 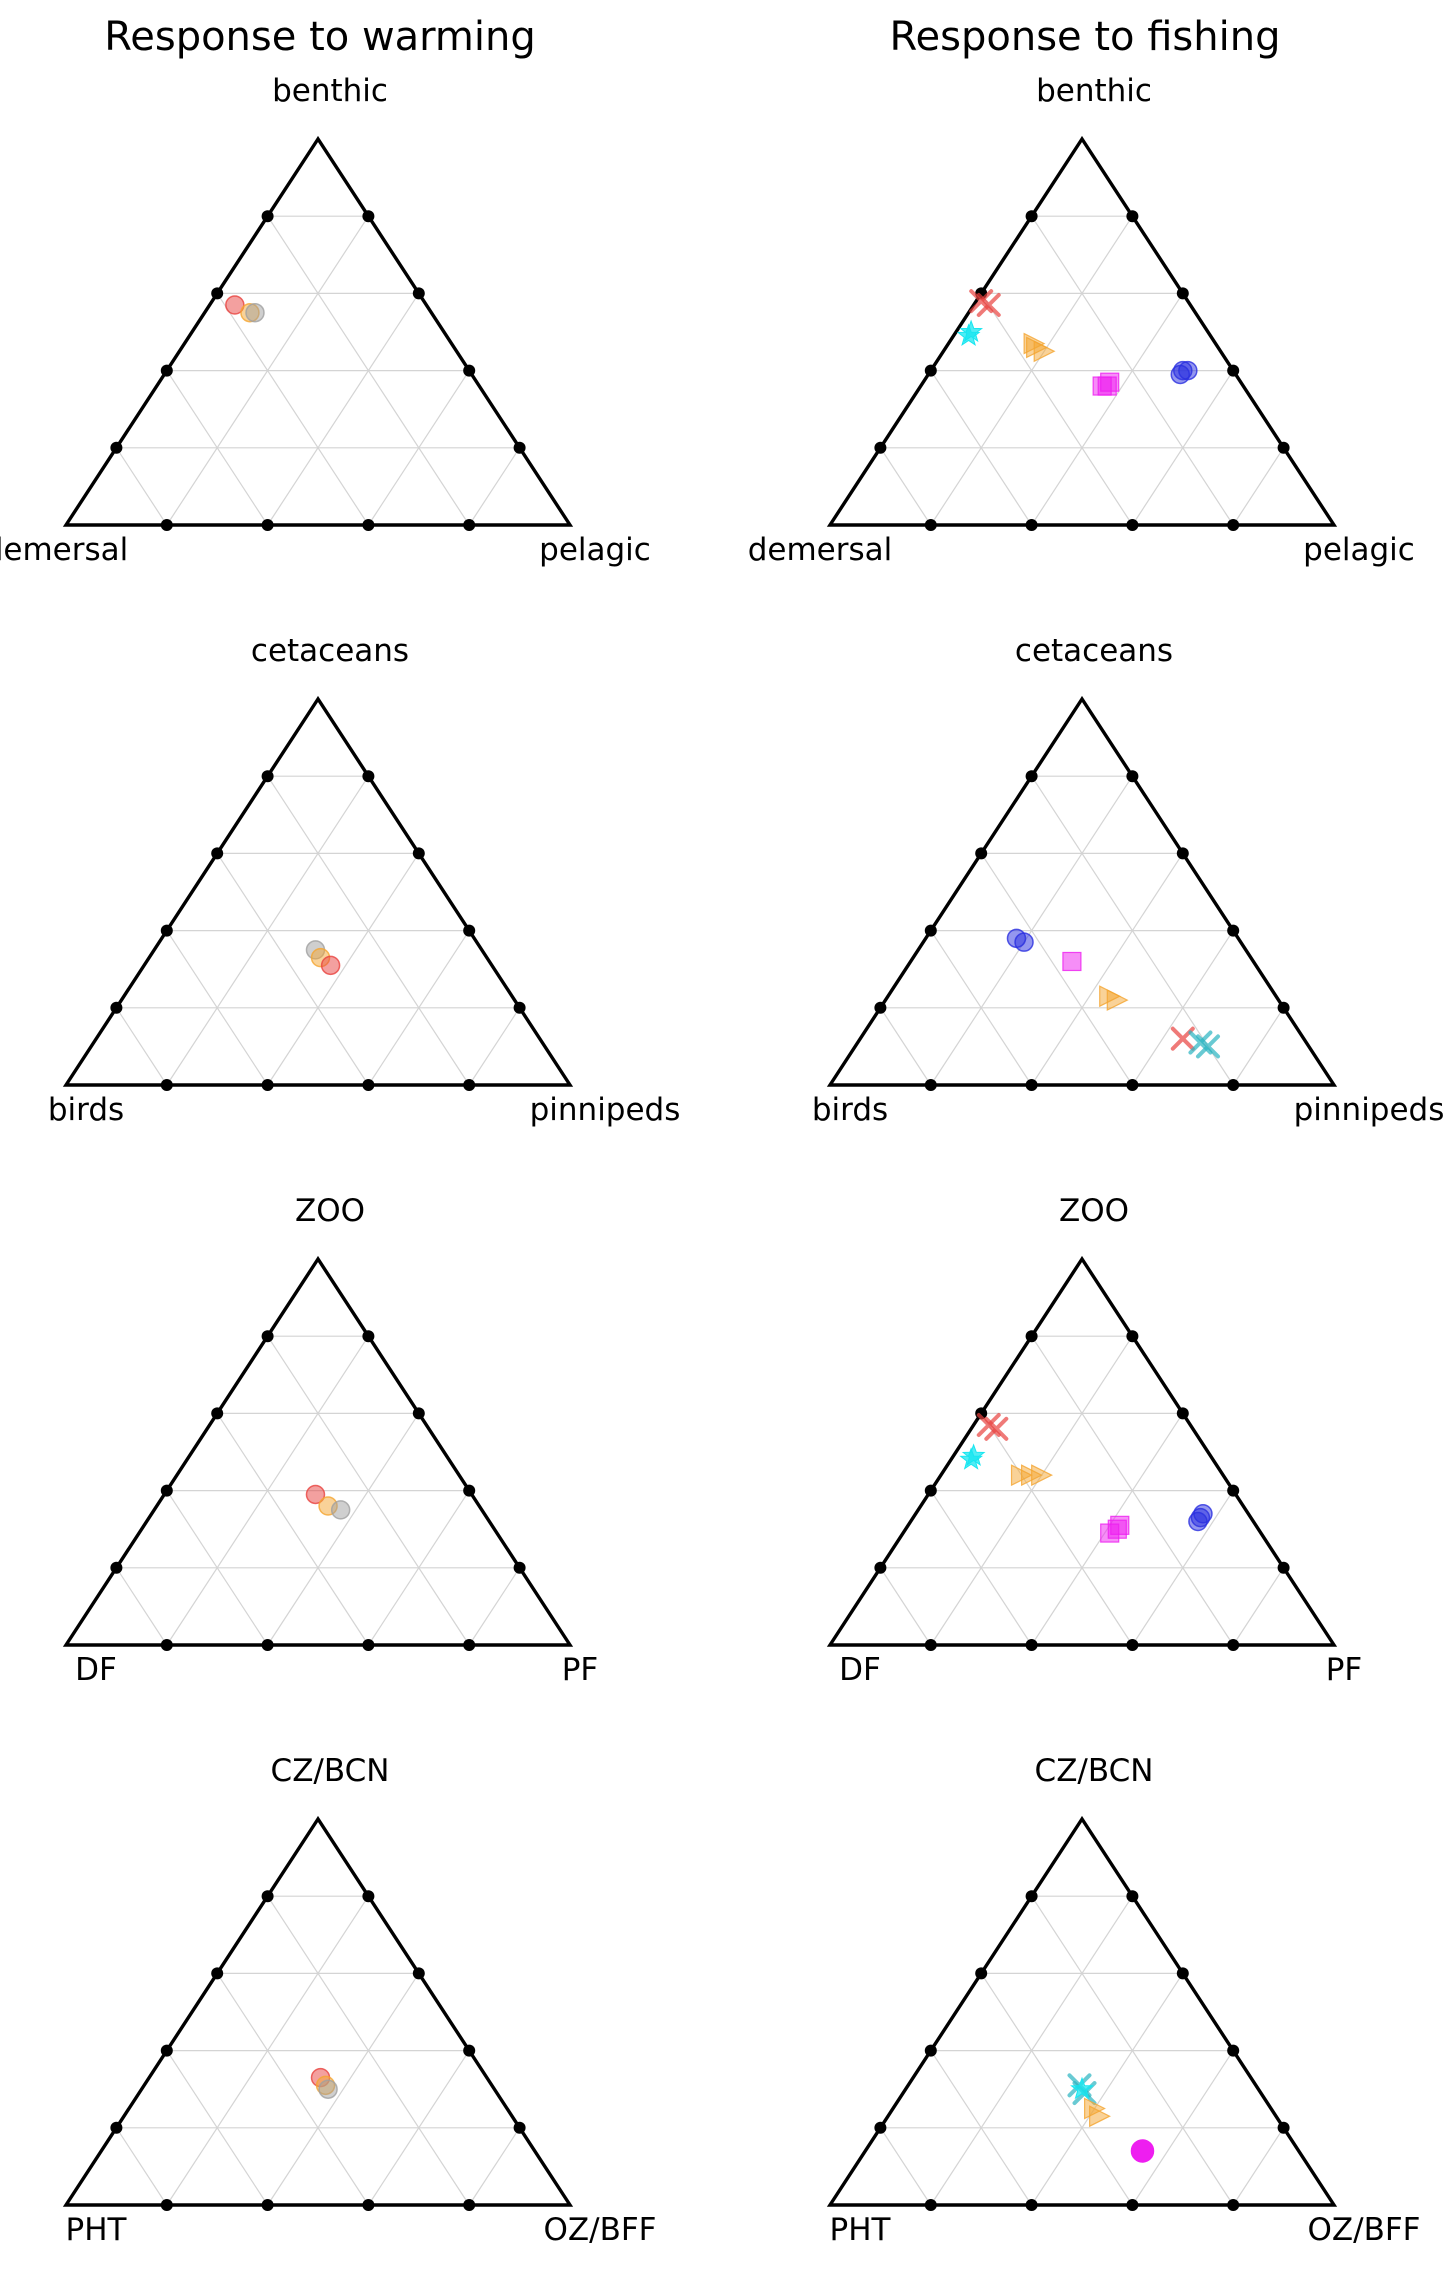 I want to click on point-5-circle, so click(x=1142, y=2151).